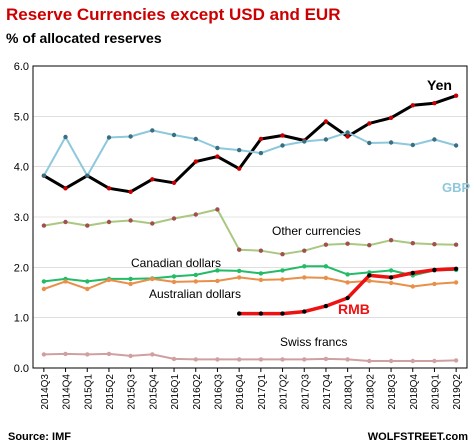 The image size is (474, 448). What do you see at coordinates (173, 14) in the screenshot?
I see `chart-title: Reserve Currencies except USD and EUR` at bounding box center [173, 14].